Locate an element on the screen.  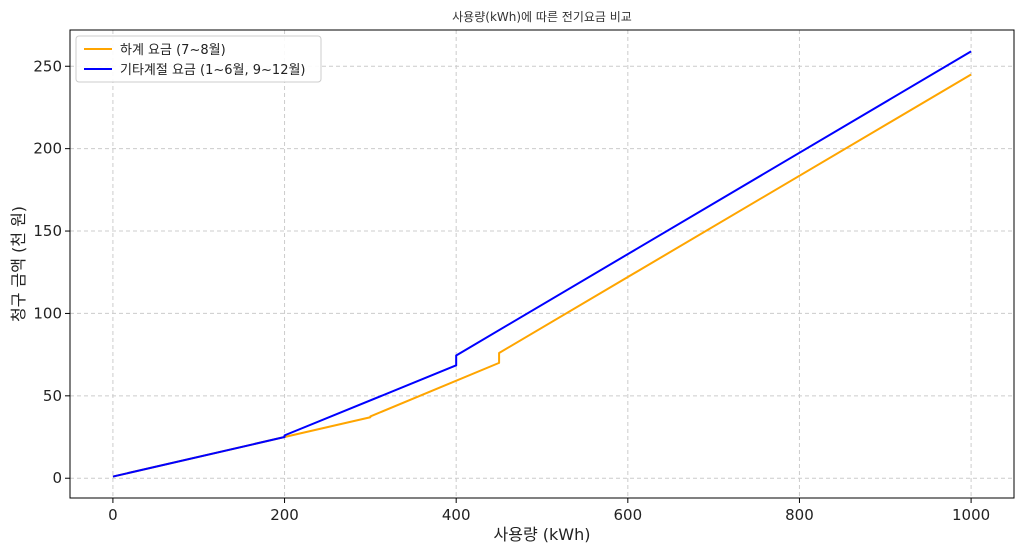
legend: 하계 요금 (7~8월) 기타계절 요금 (1~6월, 9~12월) is located at coordinates (198, 59).